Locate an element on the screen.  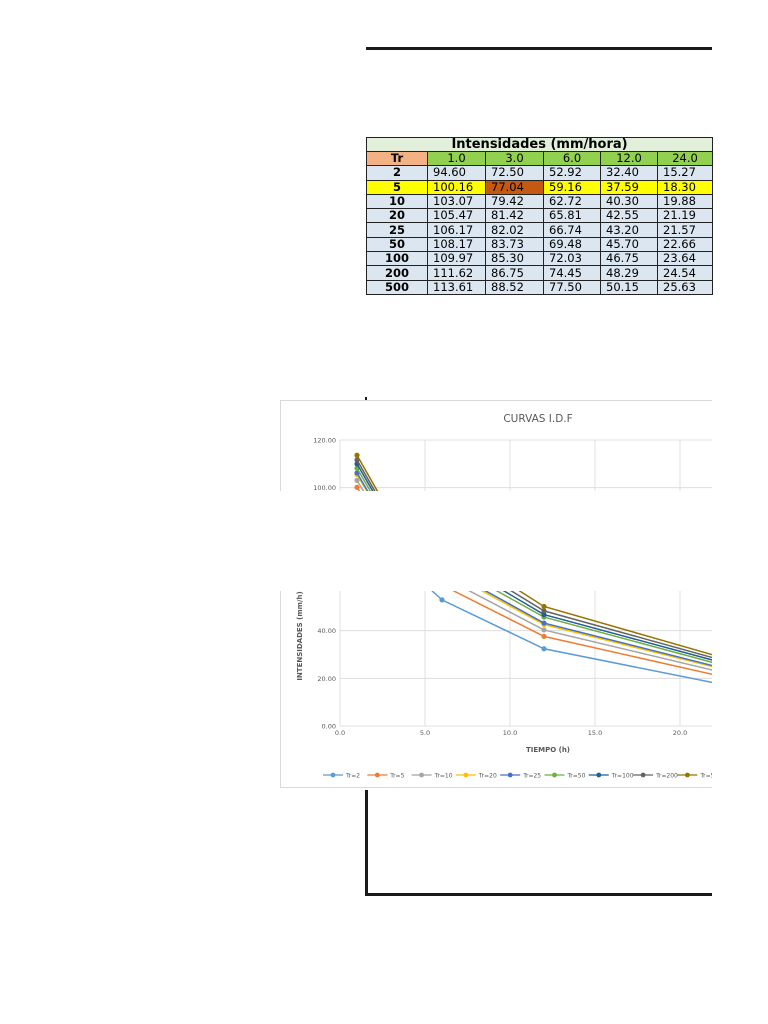
frame-bottom-rule is located at coordinates (538, 894).